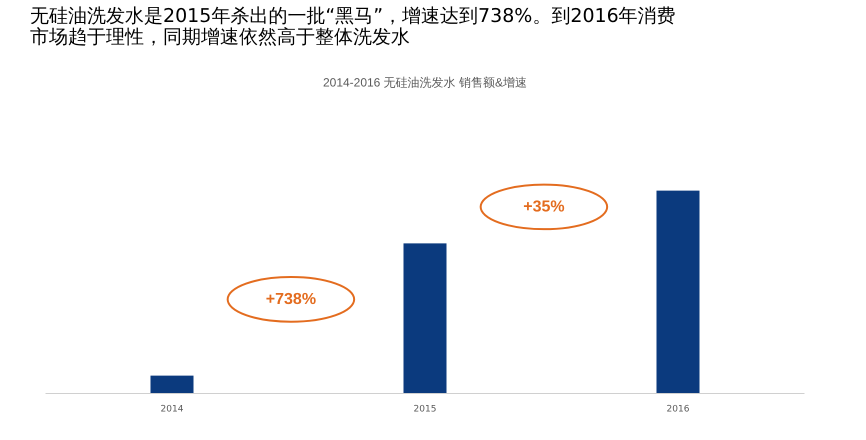 This screenshot has width=866, height=440. Describe the element at coordinates (291, 299) in the screenshot. I see `annotation: +738%` at that location.